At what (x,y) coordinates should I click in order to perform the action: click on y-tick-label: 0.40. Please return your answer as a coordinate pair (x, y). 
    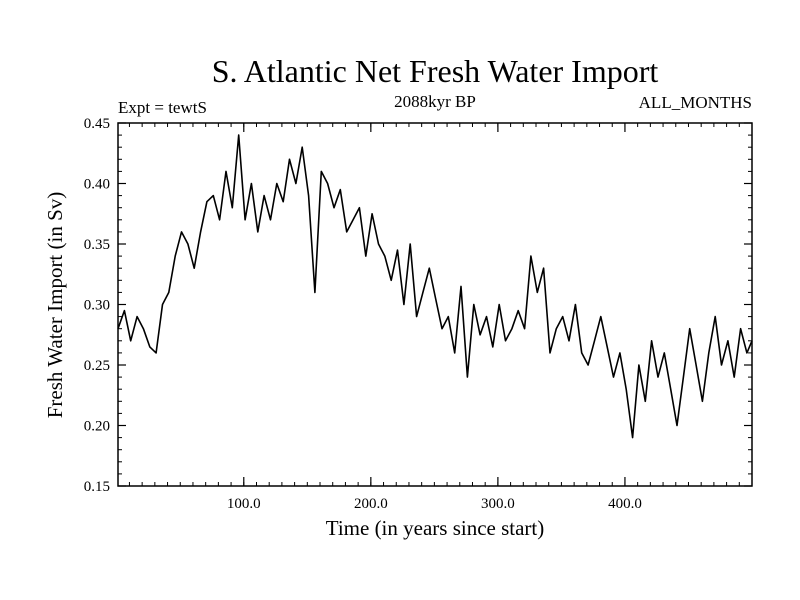
    Looking at the image, I should click on (97, 185).